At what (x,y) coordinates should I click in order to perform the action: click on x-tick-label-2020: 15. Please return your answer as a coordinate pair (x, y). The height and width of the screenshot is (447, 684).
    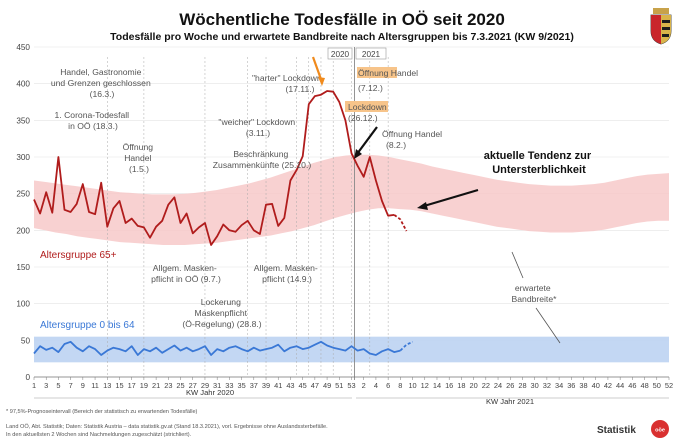
    Looking at the image, I should click on (119, 385).